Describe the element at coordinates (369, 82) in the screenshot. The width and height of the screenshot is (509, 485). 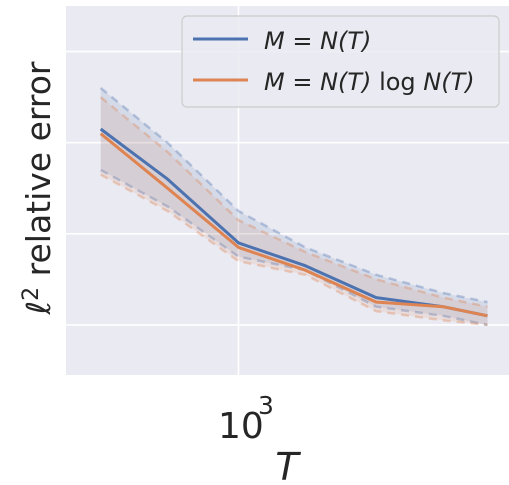
I see `legend-label-series-2: M = N(T) log N(T)` at that location.